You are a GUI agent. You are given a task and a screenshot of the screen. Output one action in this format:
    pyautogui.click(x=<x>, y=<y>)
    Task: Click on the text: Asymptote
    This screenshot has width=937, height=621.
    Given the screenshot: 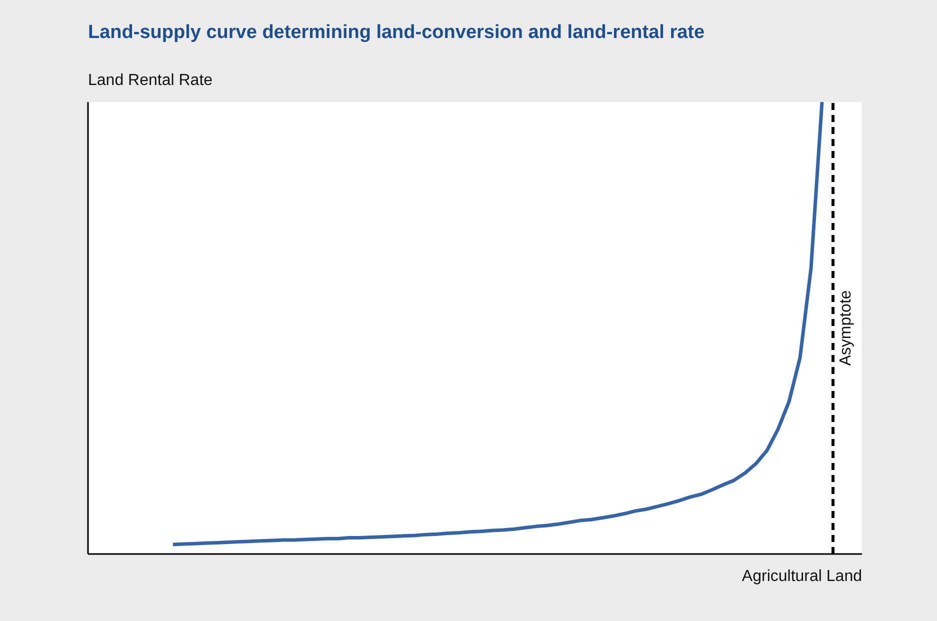 What is the action you would take?
    pyautogui.click(x=846, y=328)
    